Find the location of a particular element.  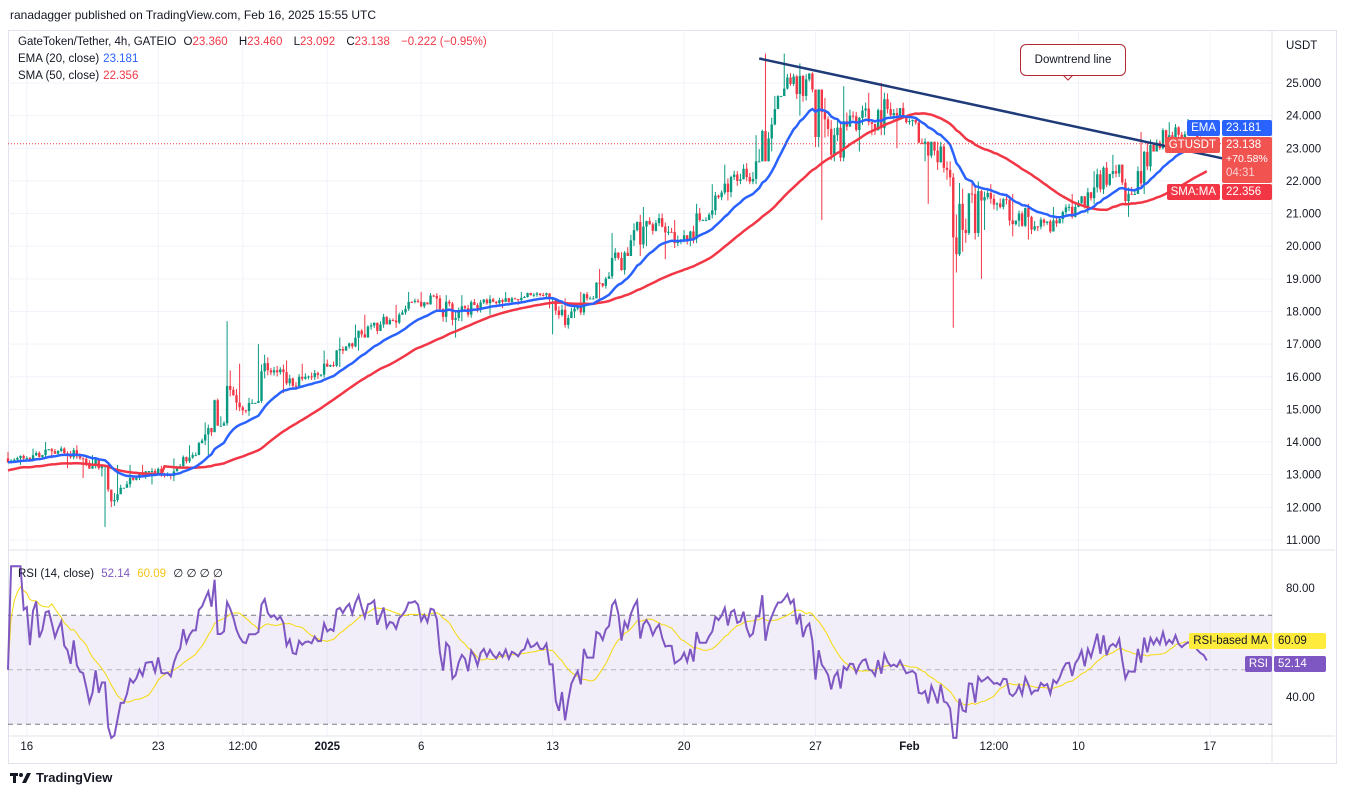

percent-change: +70.58% is located at coordinates (1247, 159).